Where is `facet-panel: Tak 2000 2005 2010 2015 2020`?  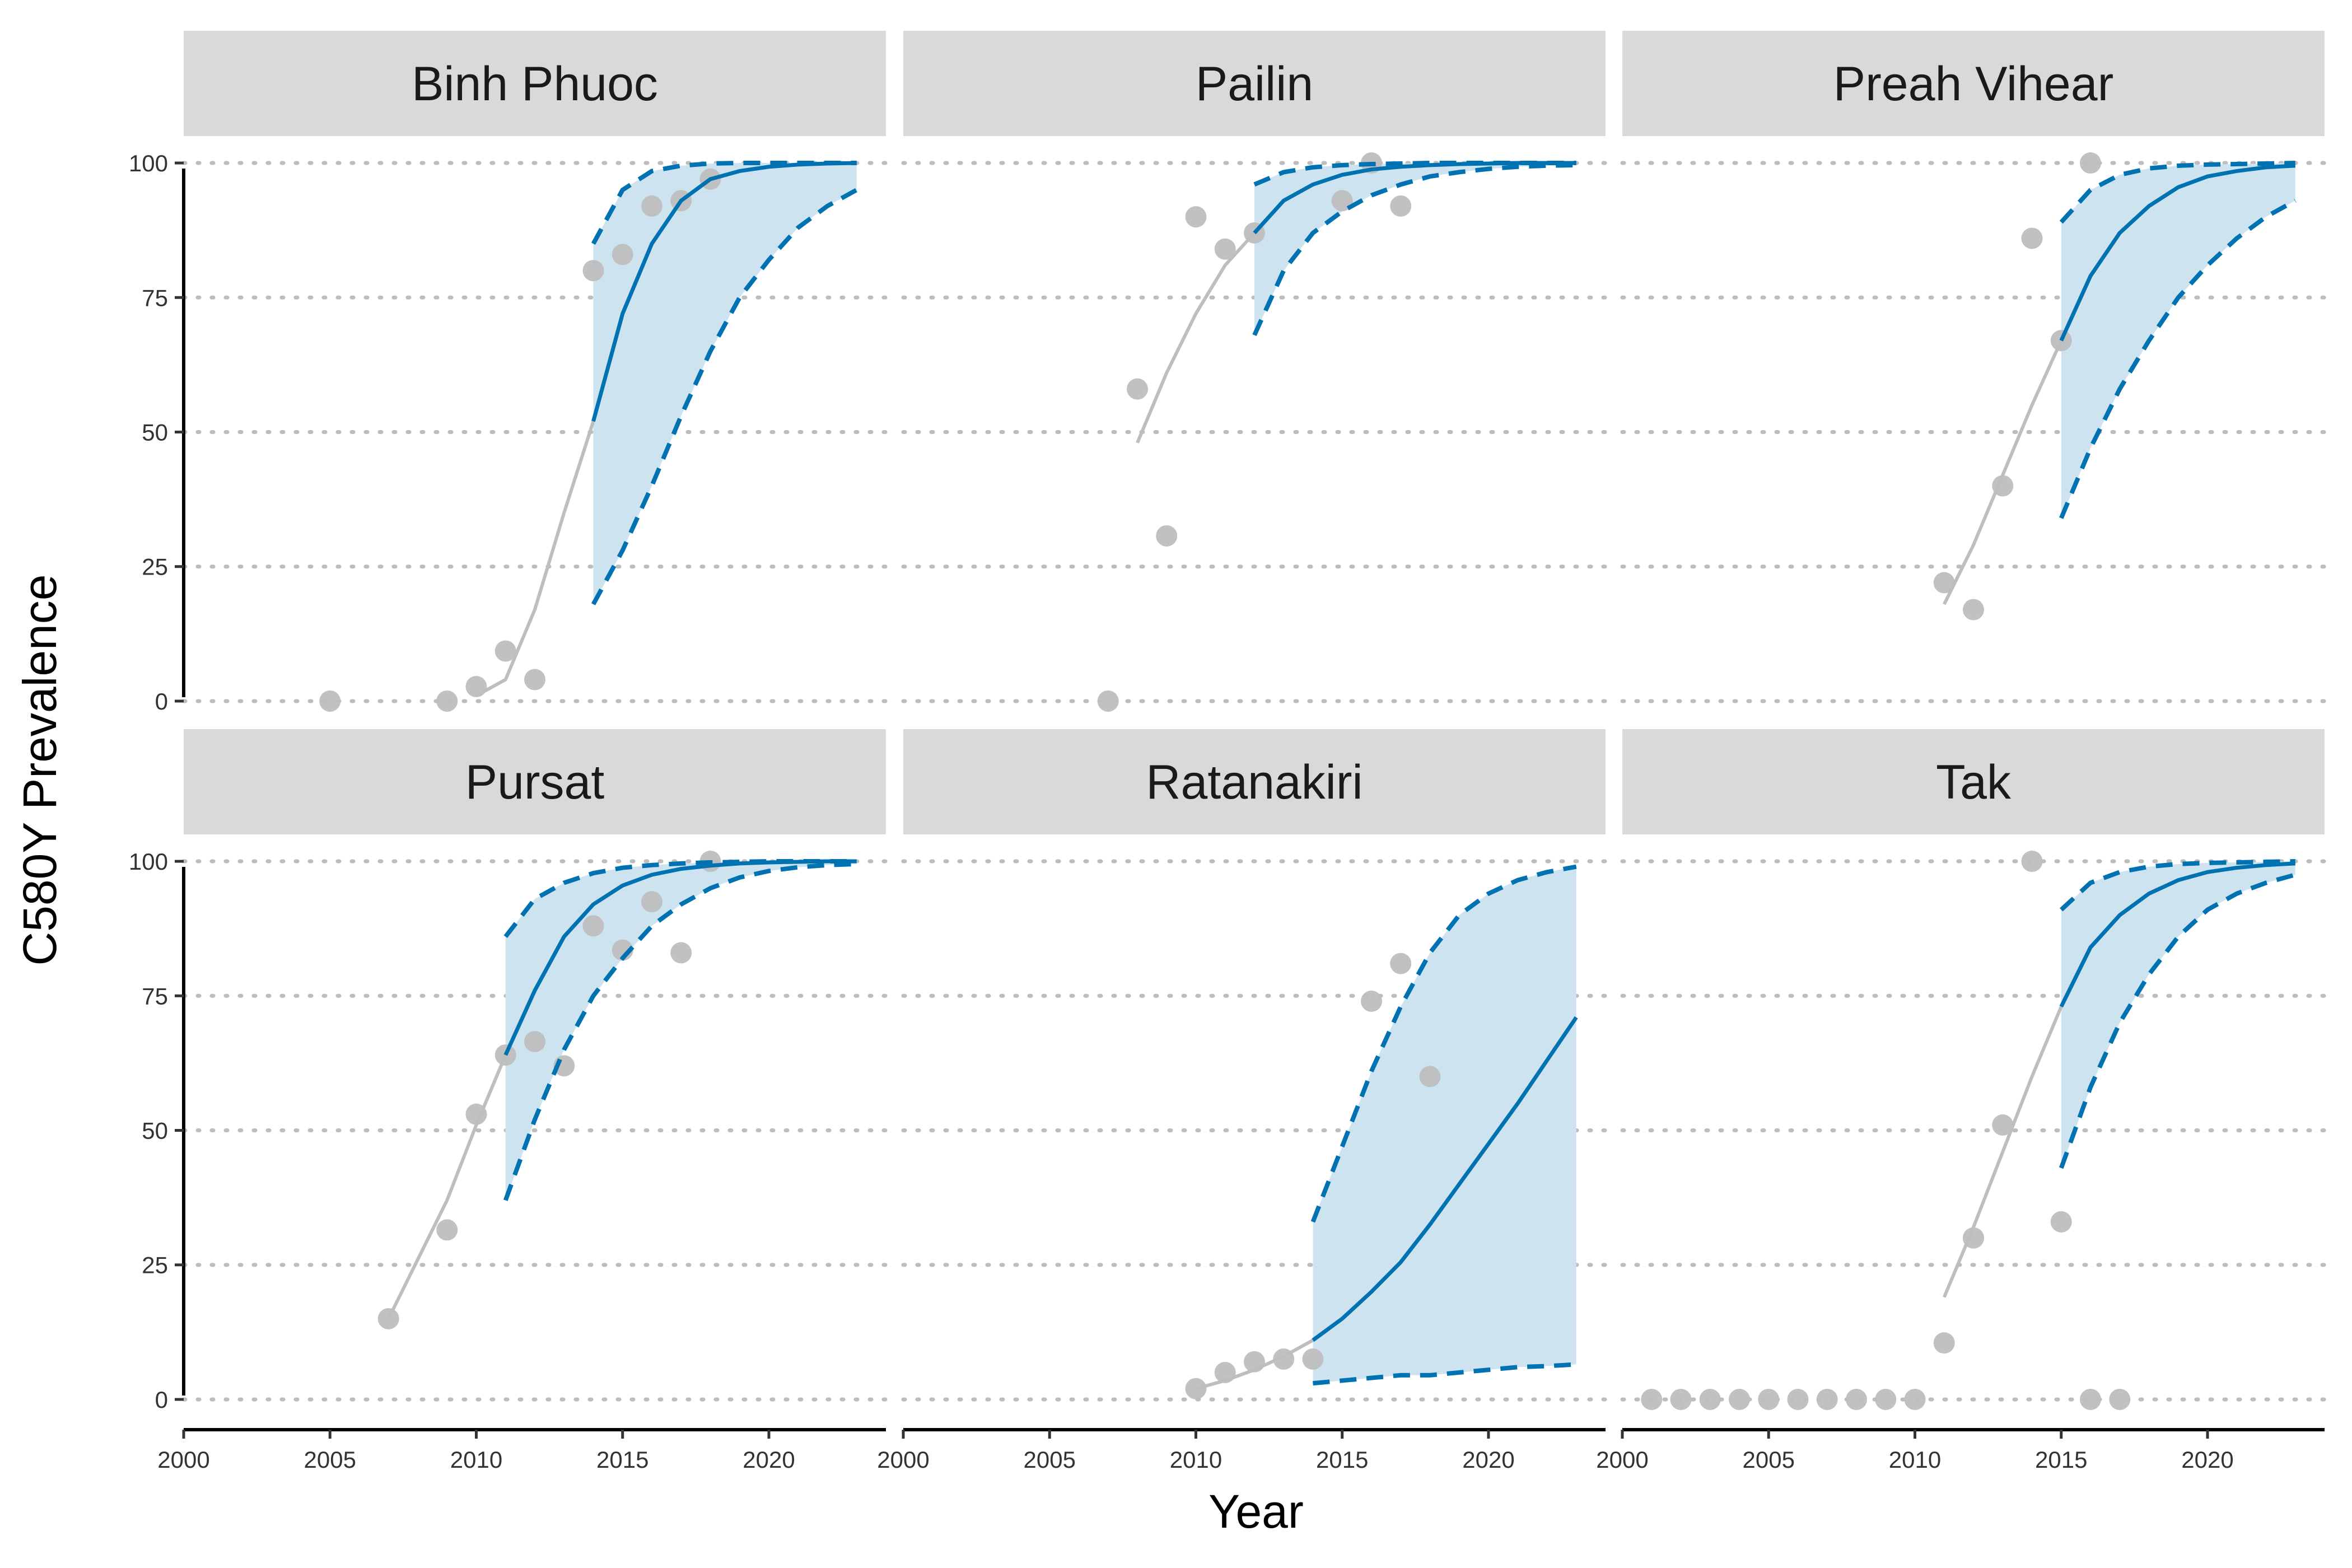 facet-panel: Tak 2000 2005 2010 2015 2020 is located at coordinates (1962, 1101).